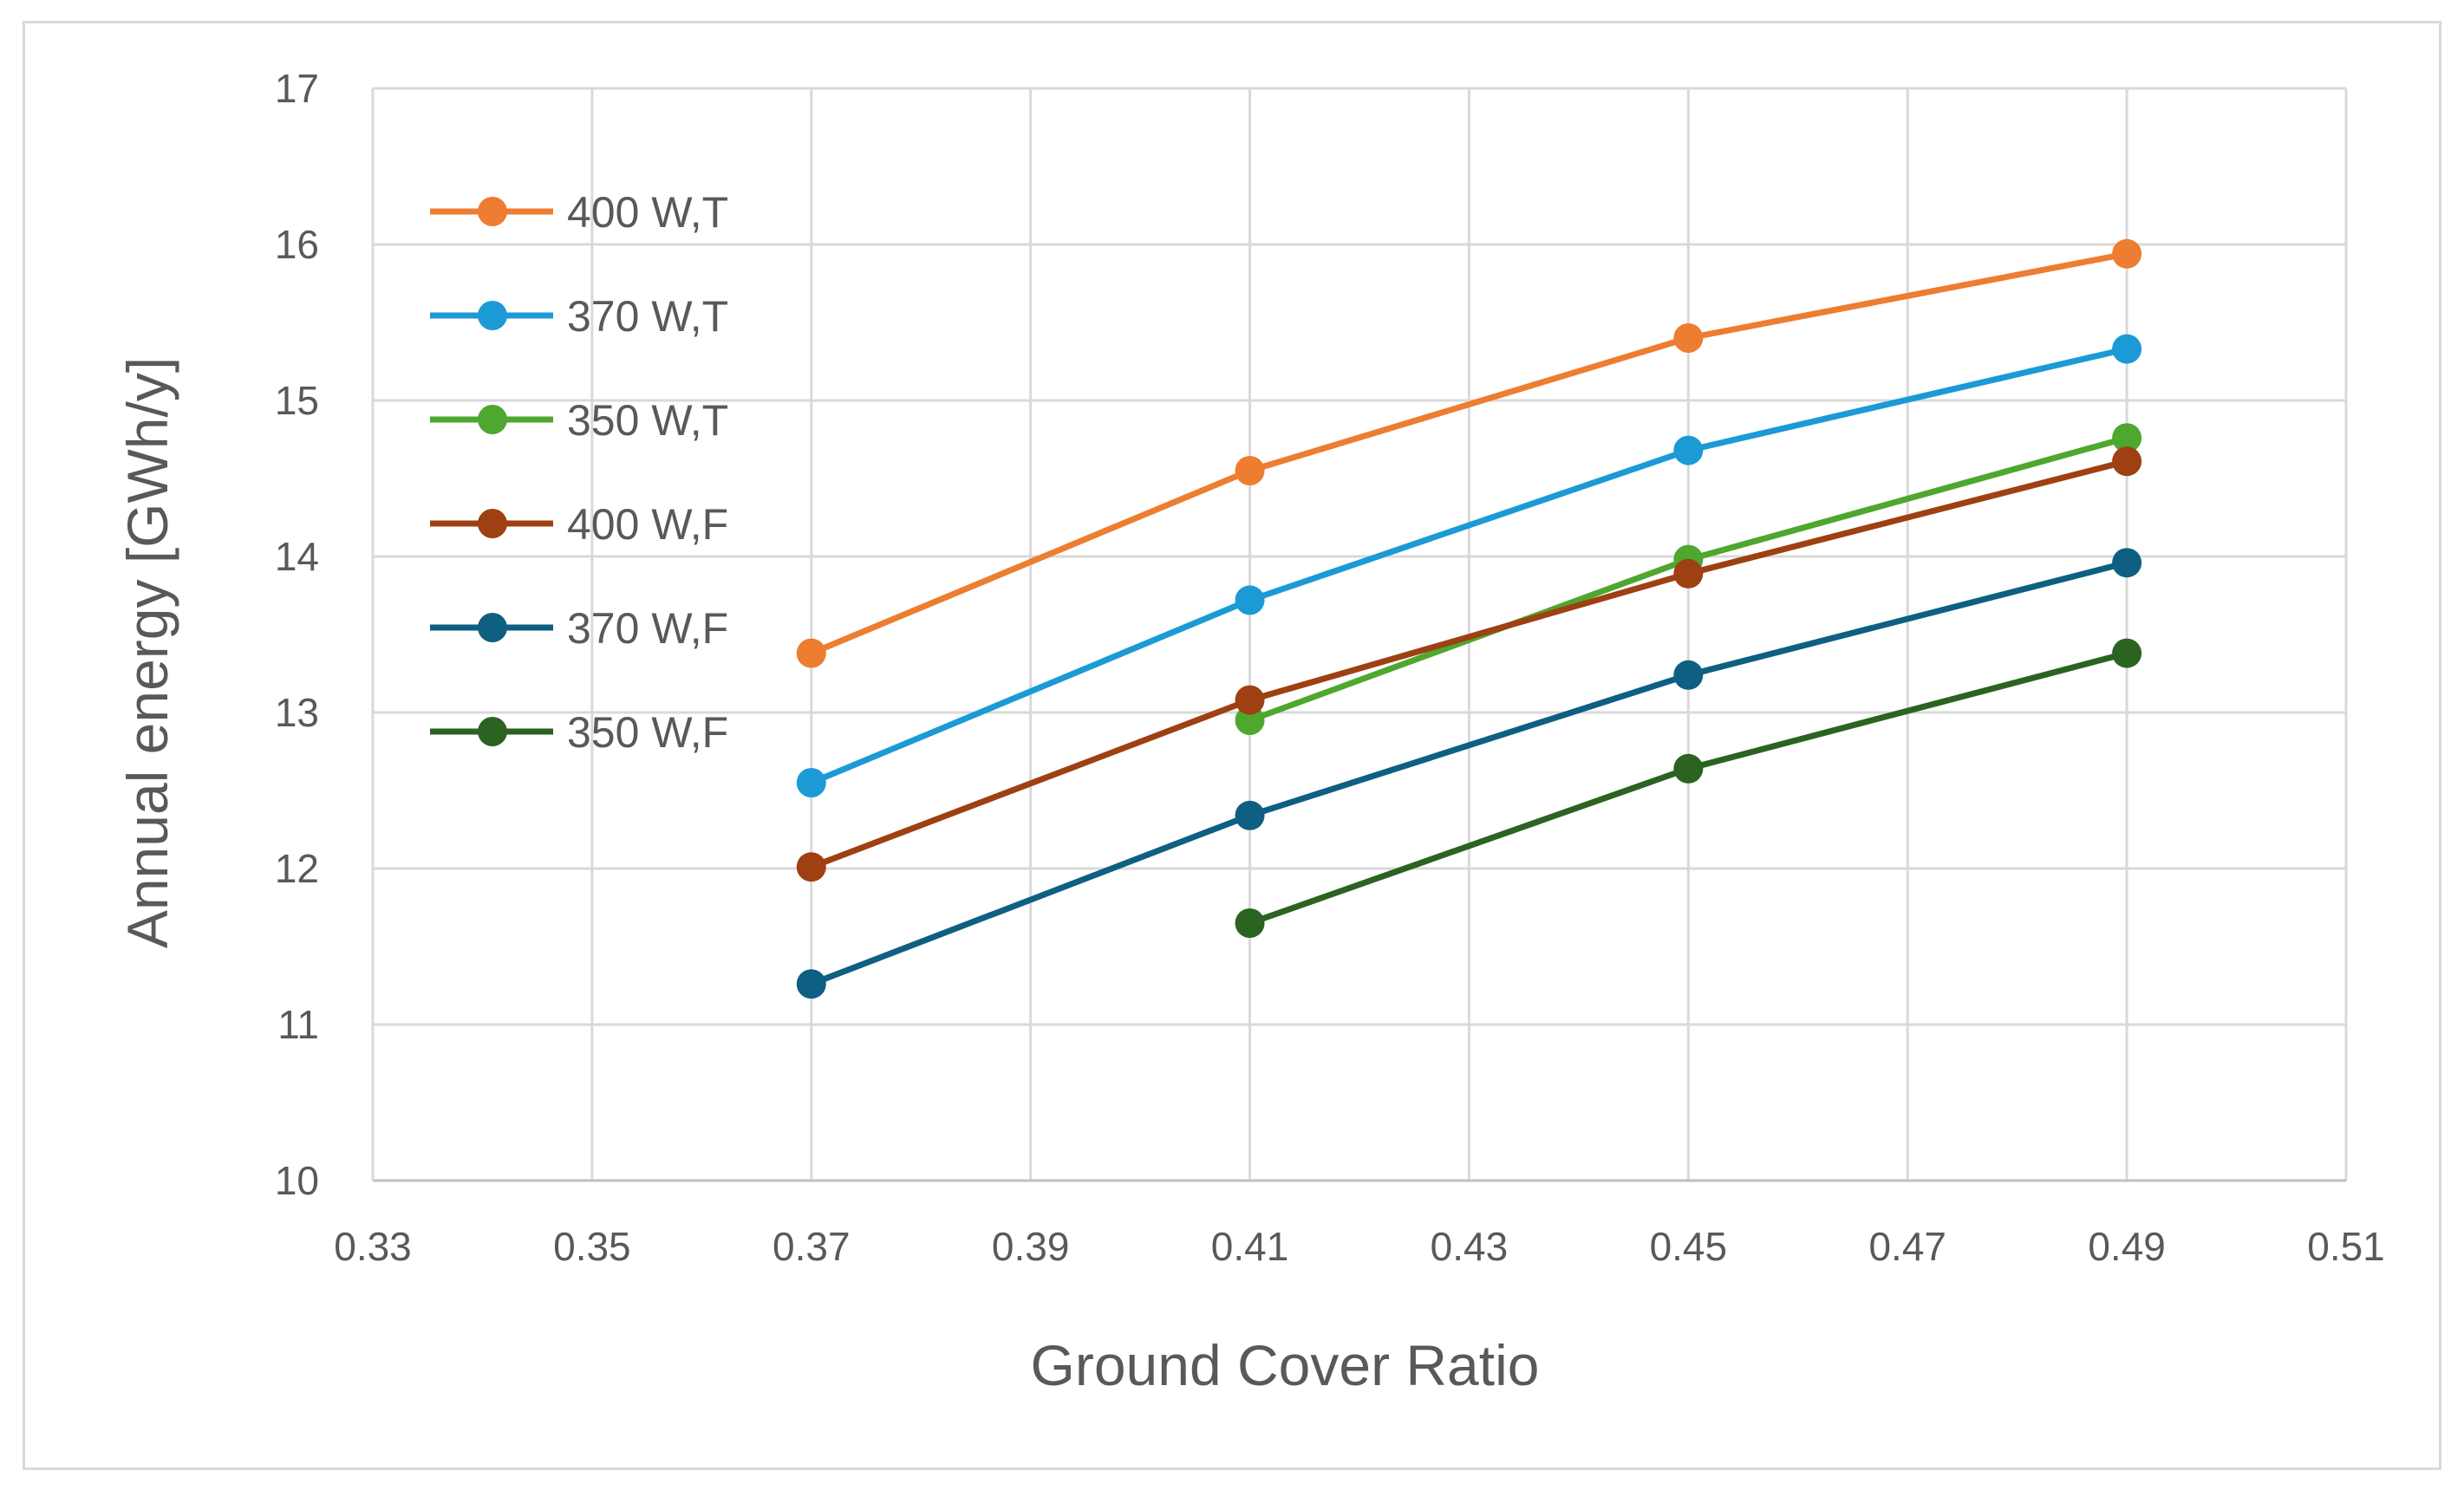 This screenshot has width=2464, height=1490. What do you see at coordinates (2127, 1247) in the screenshot?
I see `x-tick-label: 0.49` at bounding box center [2127, 1247].